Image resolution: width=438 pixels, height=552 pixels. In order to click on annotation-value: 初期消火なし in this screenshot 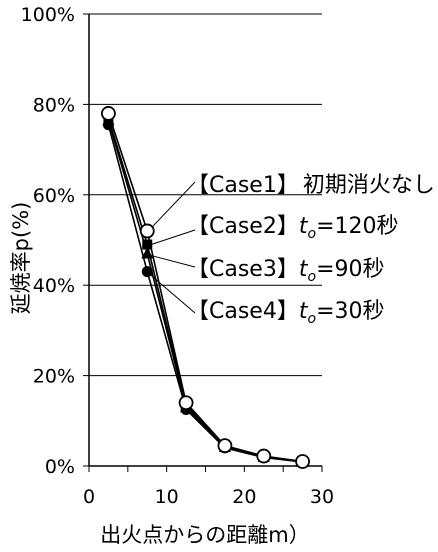, I will do `click(369, 185)`.